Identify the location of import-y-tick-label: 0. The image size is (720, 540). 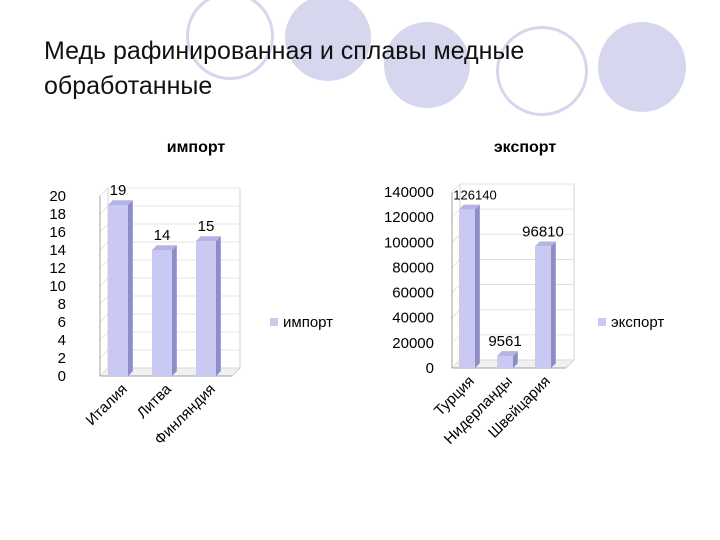
(62, 376).